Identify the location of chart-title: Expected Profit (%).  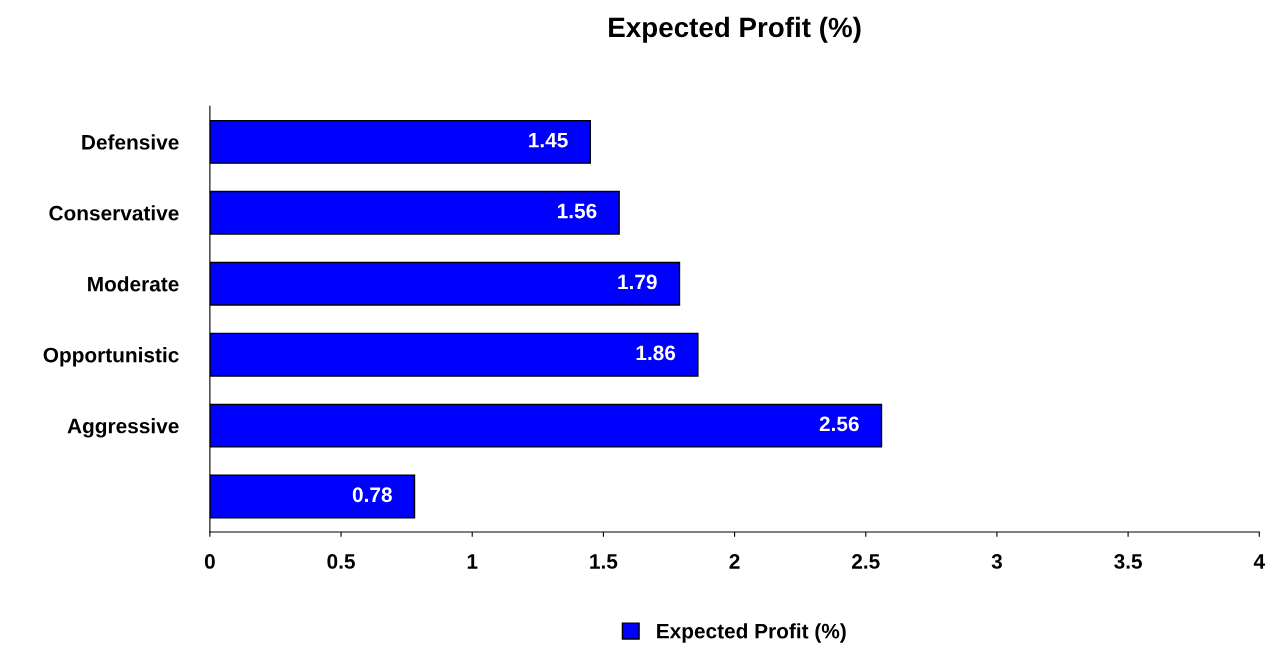
(735, 29).